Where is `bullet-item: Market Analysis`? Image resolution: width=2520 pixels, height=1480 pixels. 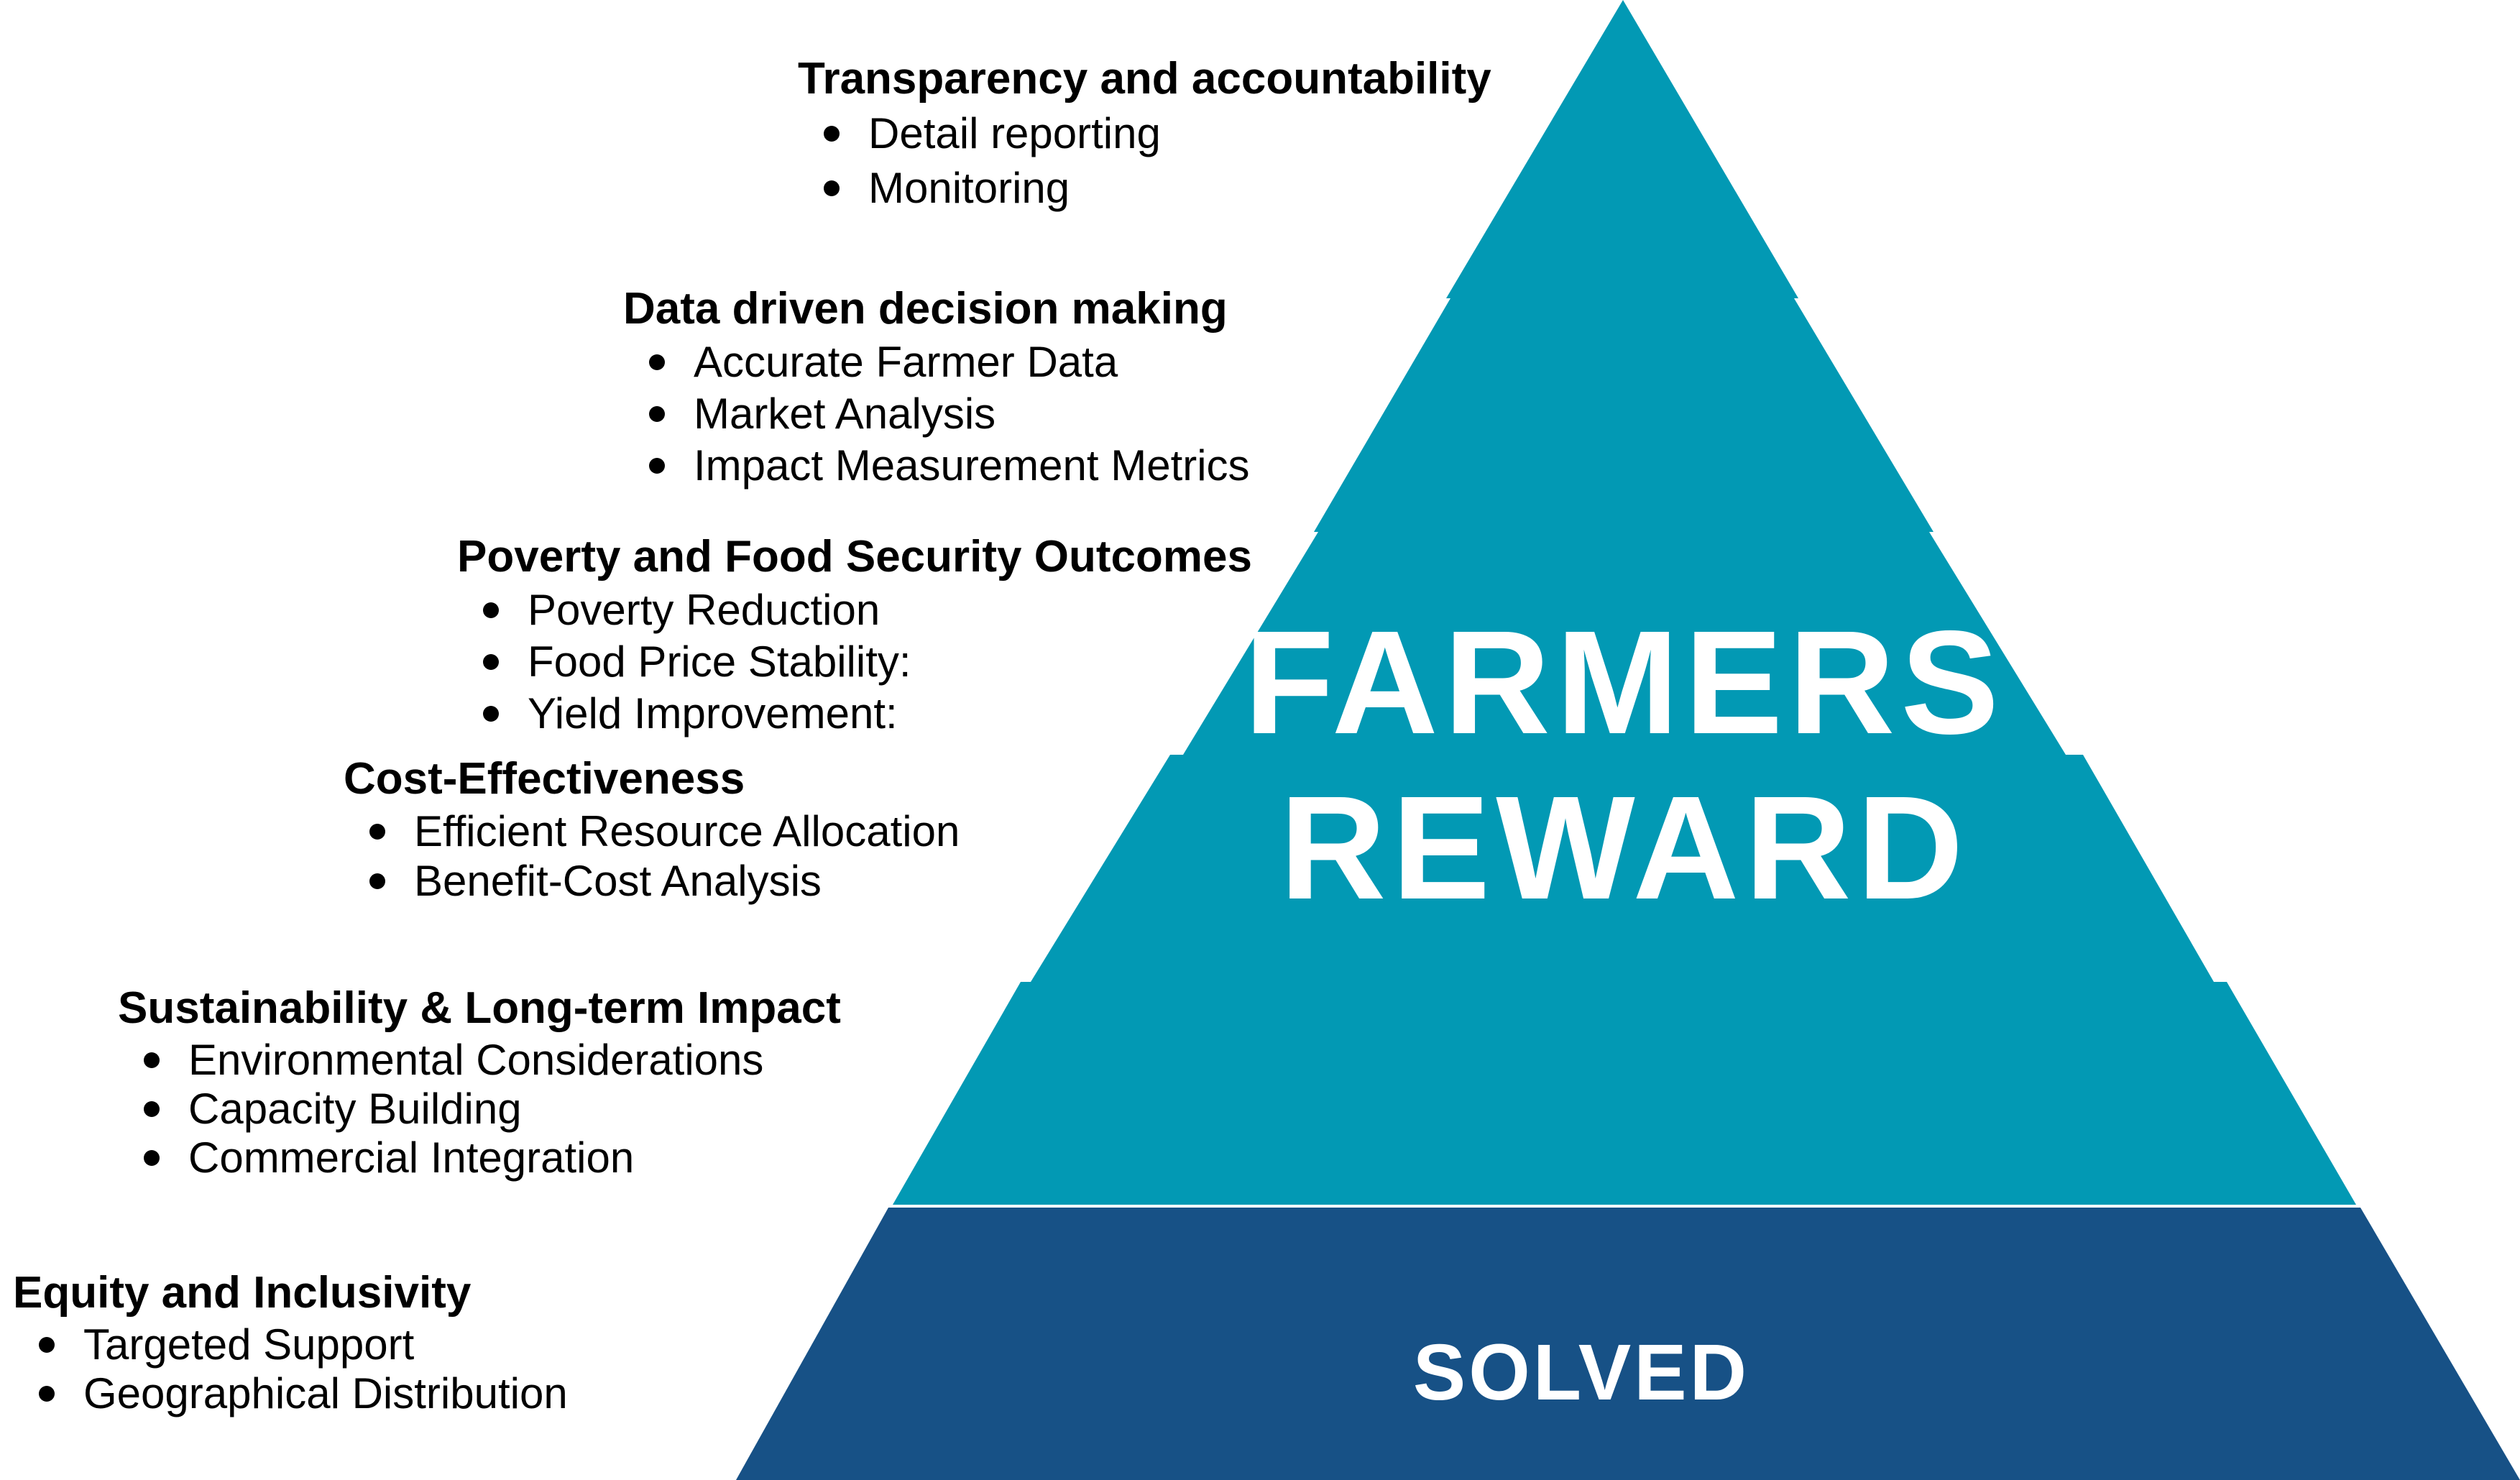
bullet-item: Market Analysis is located at coordinates (949, 414).